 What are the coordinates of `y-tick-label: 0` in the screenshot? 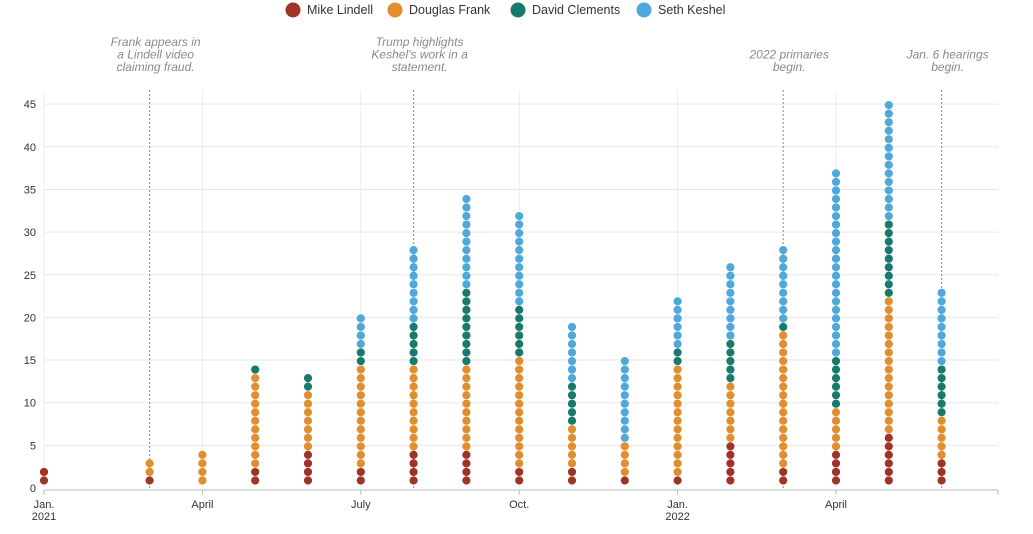 It's located at (33, 489).